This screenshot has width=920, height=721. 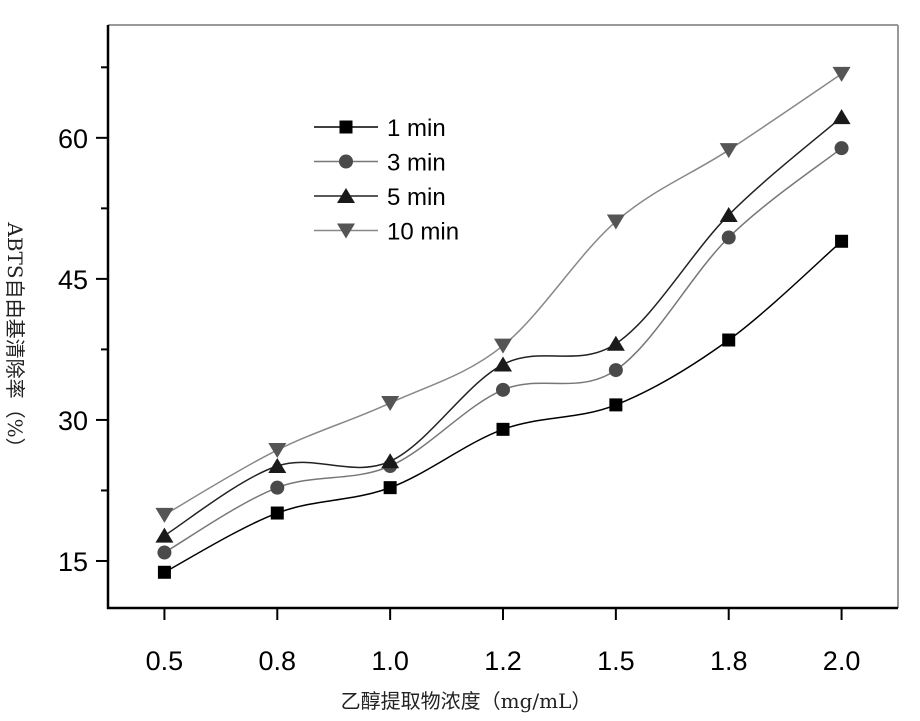 What do you see at coordinates (386, 232) in the screenshot?
I see `legend-item: 10 min` at bounding box center [386, 232].